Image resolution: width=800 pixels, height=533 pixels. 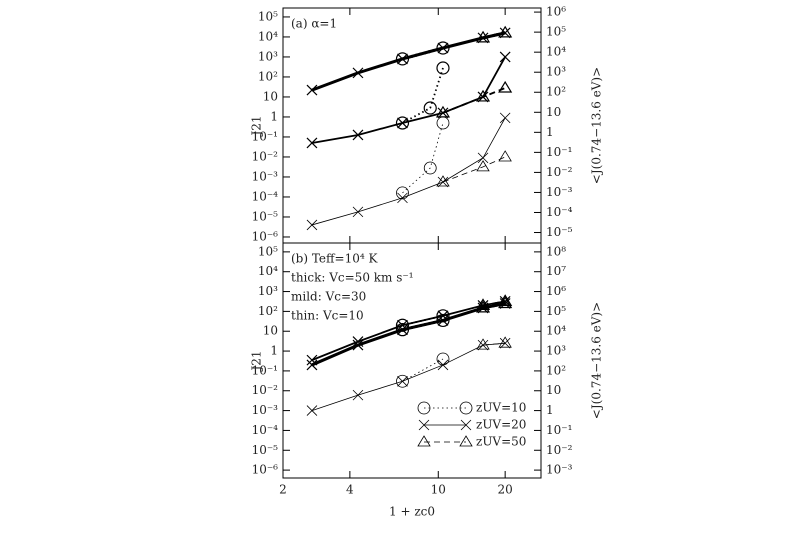 I want to click on legend-label: zUV=10, so click(x=501, y=408).